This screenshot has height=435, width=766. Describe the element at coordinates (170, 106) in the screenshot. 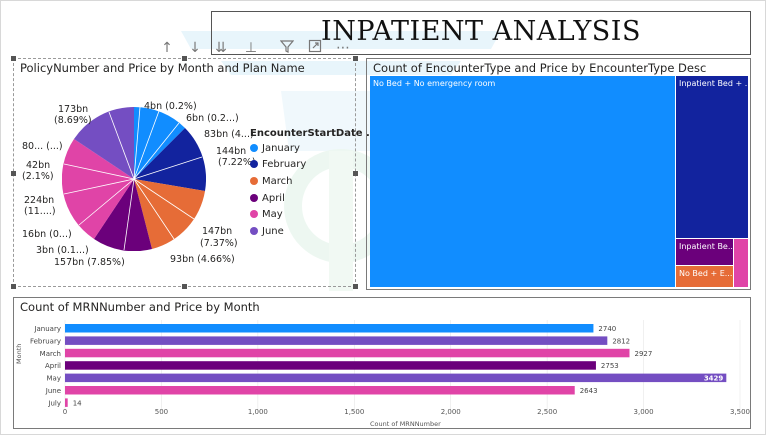

I see `pie-label: 4bn (0.2%)` at that location.